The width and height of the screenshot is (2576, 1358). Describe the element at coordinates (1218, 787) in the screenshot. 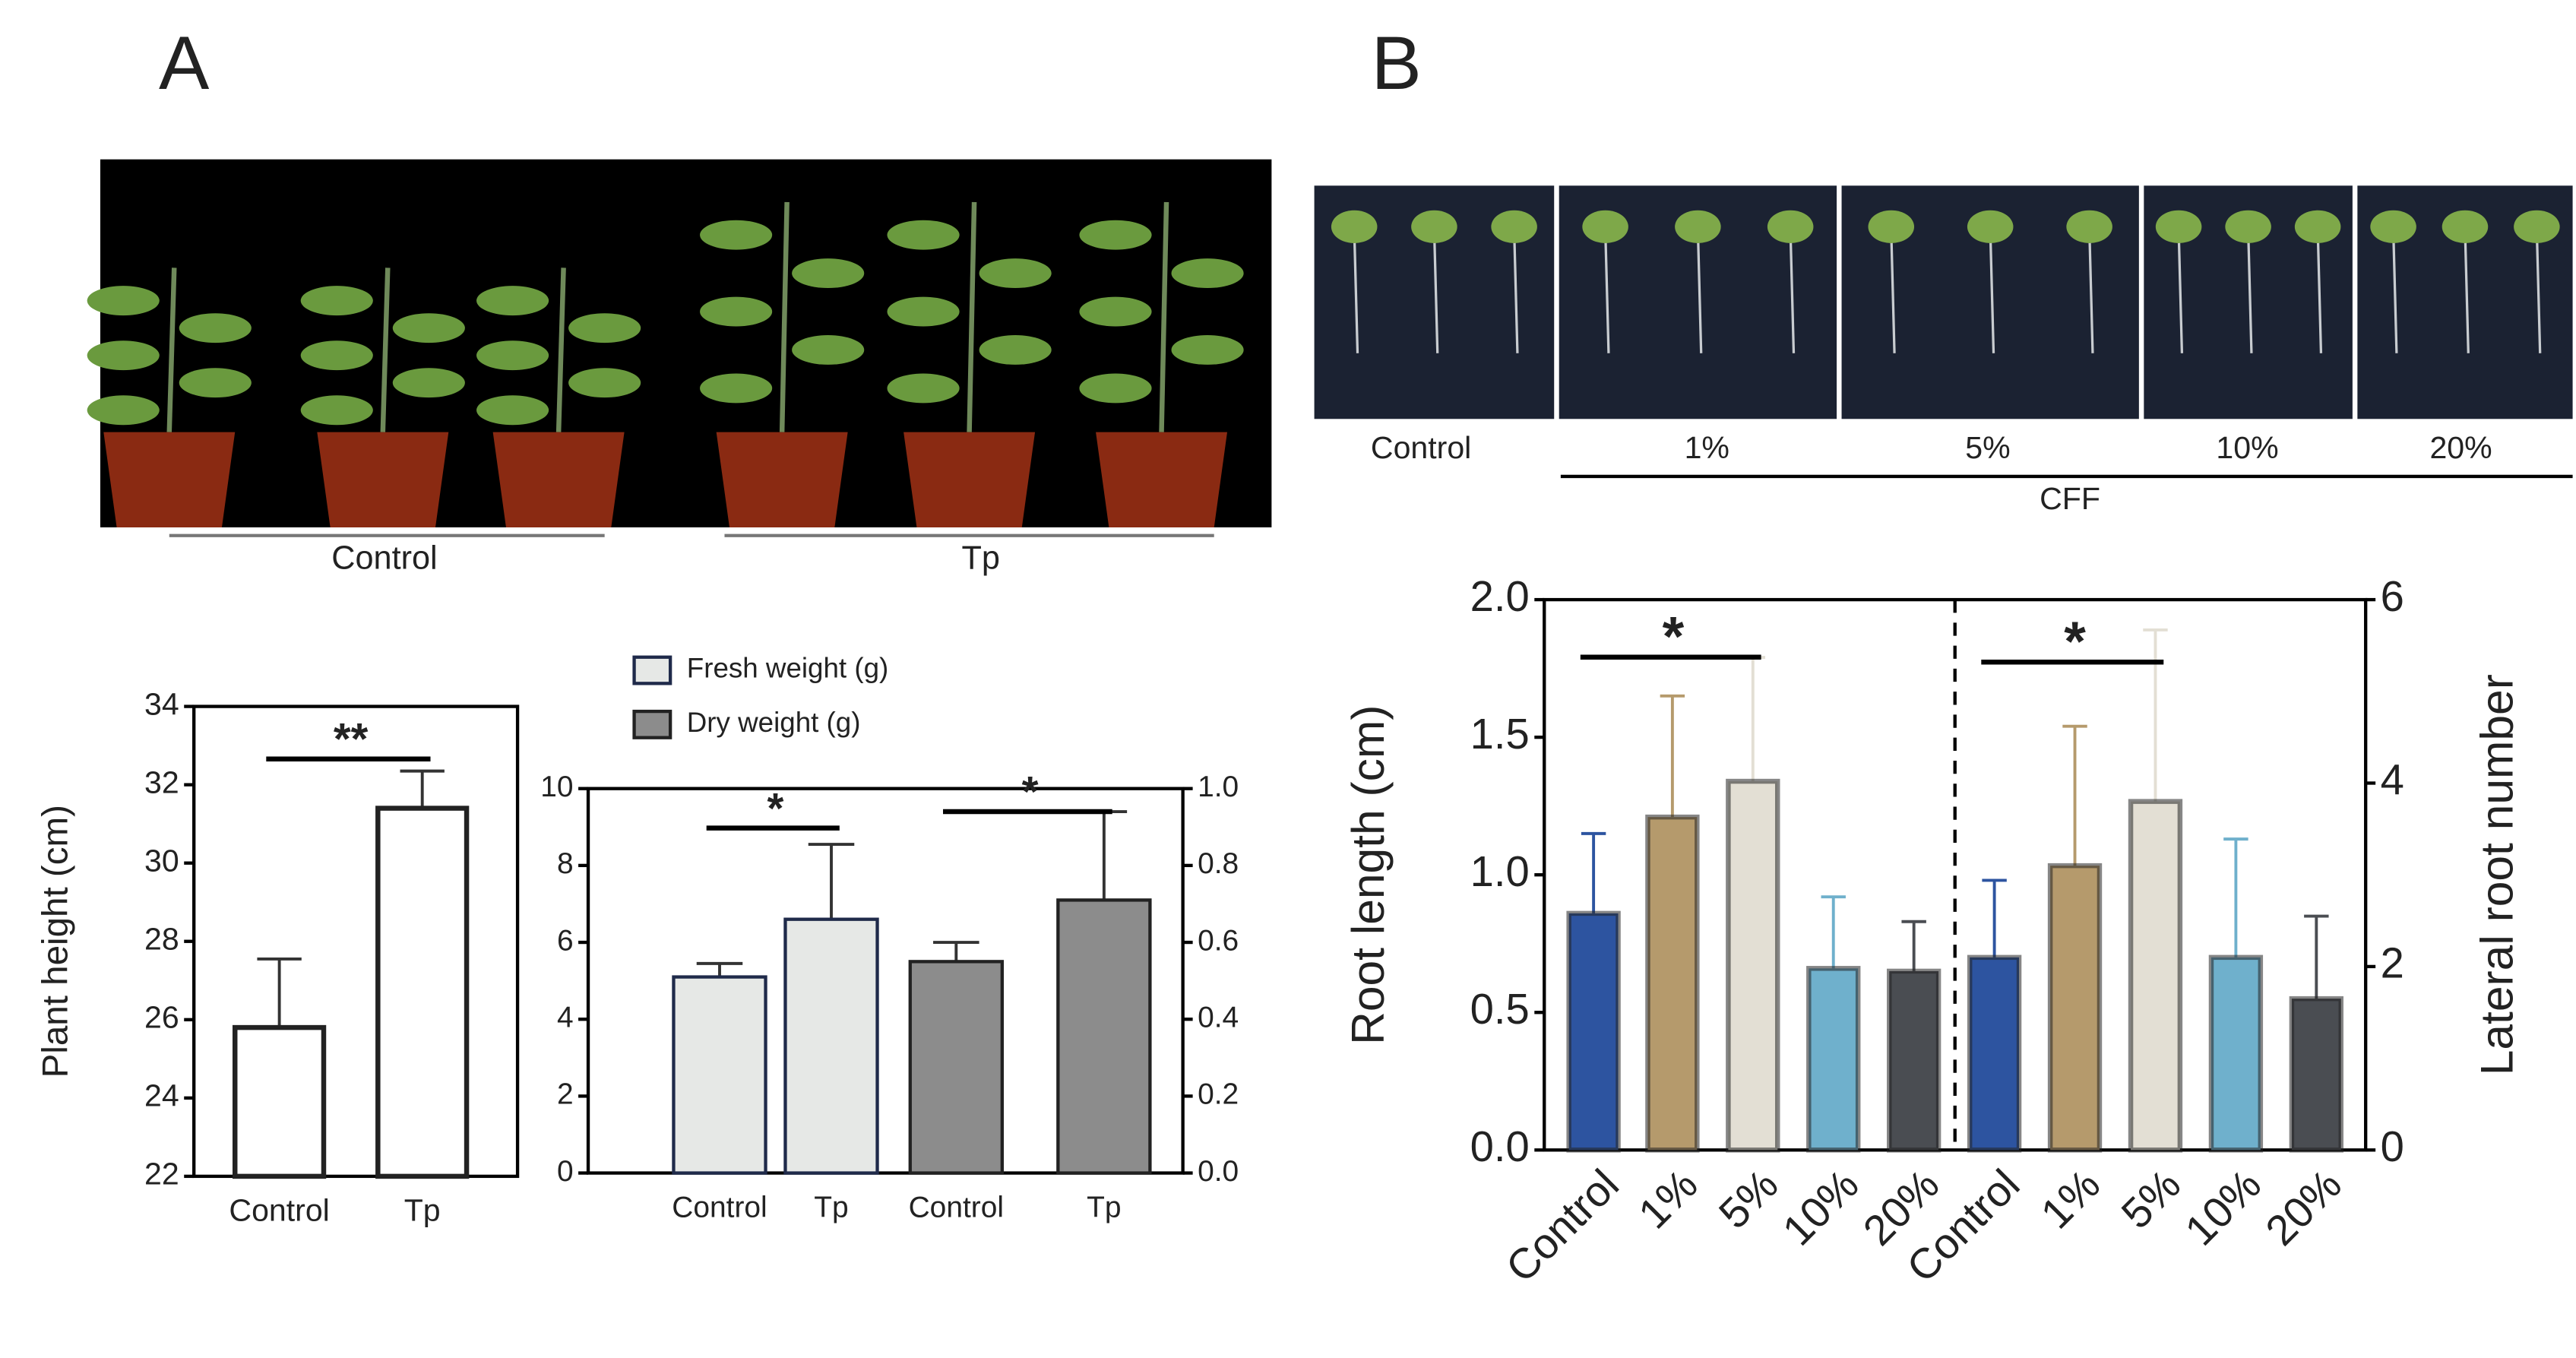

I see `y2-tick-label: 1.0` at that location.